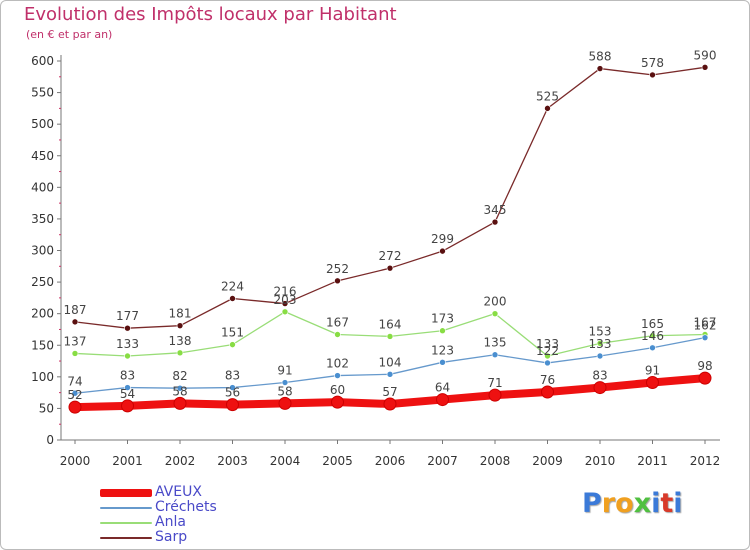 This screenshot has height=550, width=750. What do you see at coordinates (624, 503) in the screenshot?
I see `logo-letter: o` at bounding box center [624, 503].